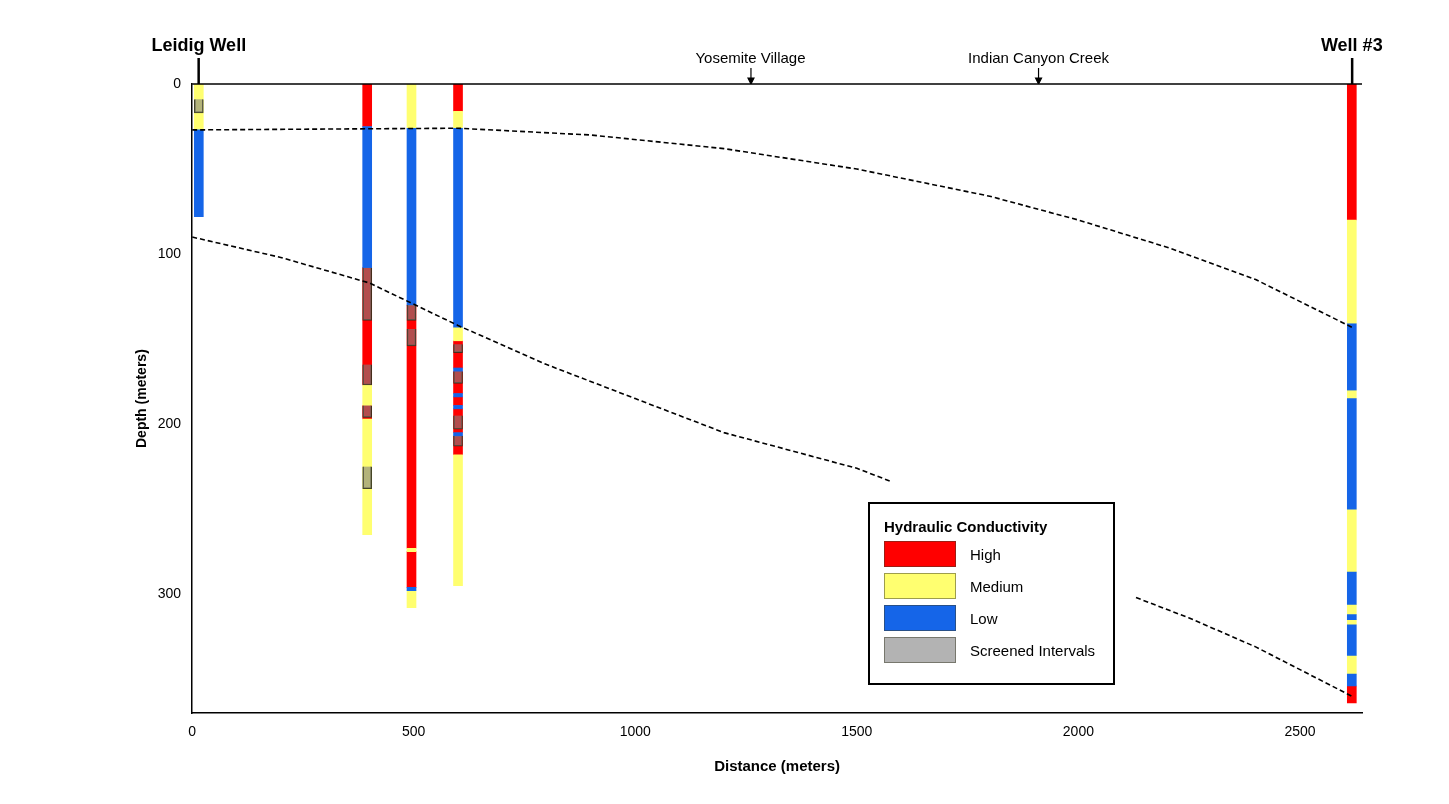 This screenshot has width=1449, height=804. I want to click on legend-label: Screened Intervals, so click(1033, 650).